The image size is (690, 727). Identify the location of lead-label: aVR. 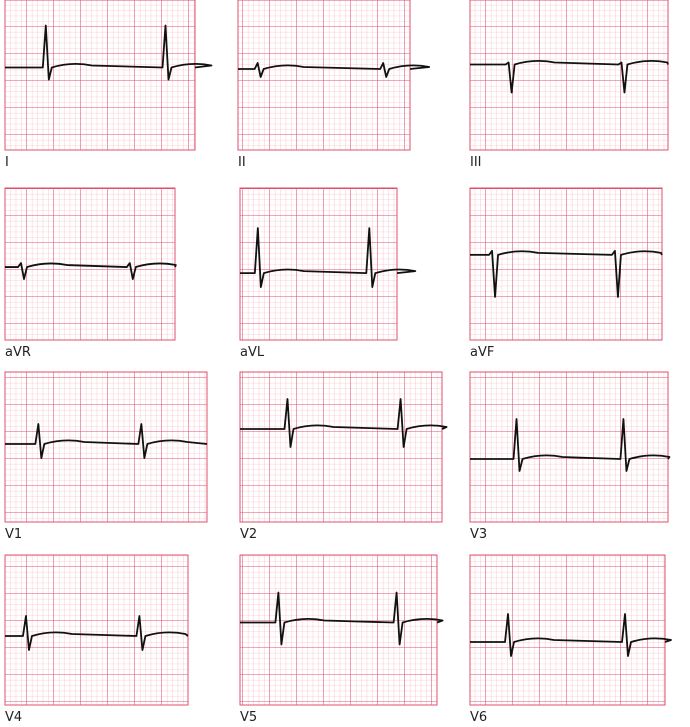
(18, 352).